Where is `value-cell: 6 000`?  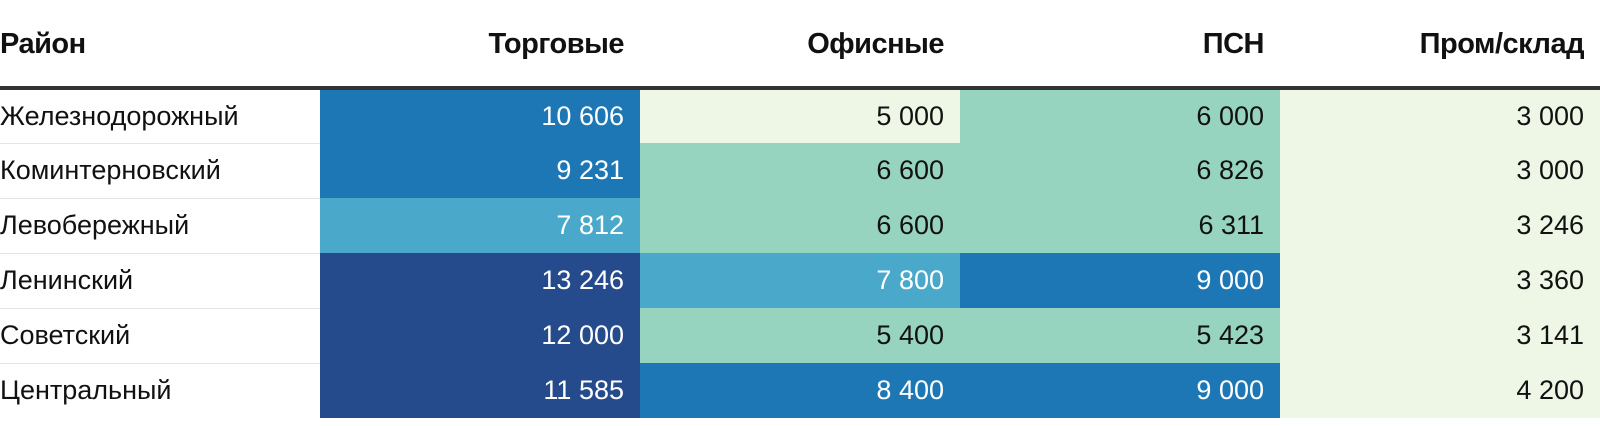
value-cell: 6 000 is located at coordinates (1120, 115).